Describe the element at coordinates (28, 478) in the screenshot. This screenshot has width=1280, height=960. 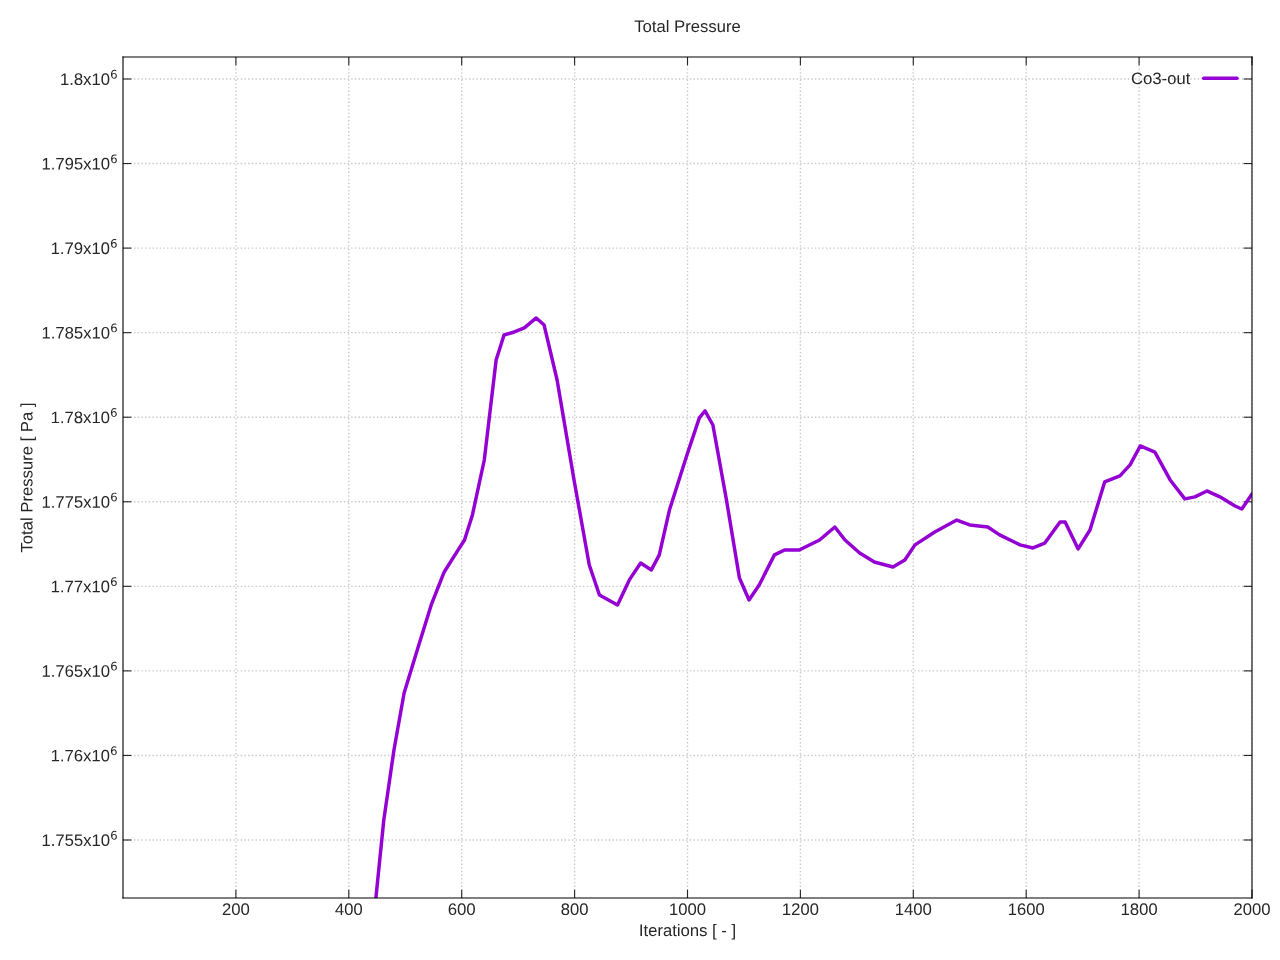
I see `y-axis-title: Total Pressure [ Pa ]` at that location.